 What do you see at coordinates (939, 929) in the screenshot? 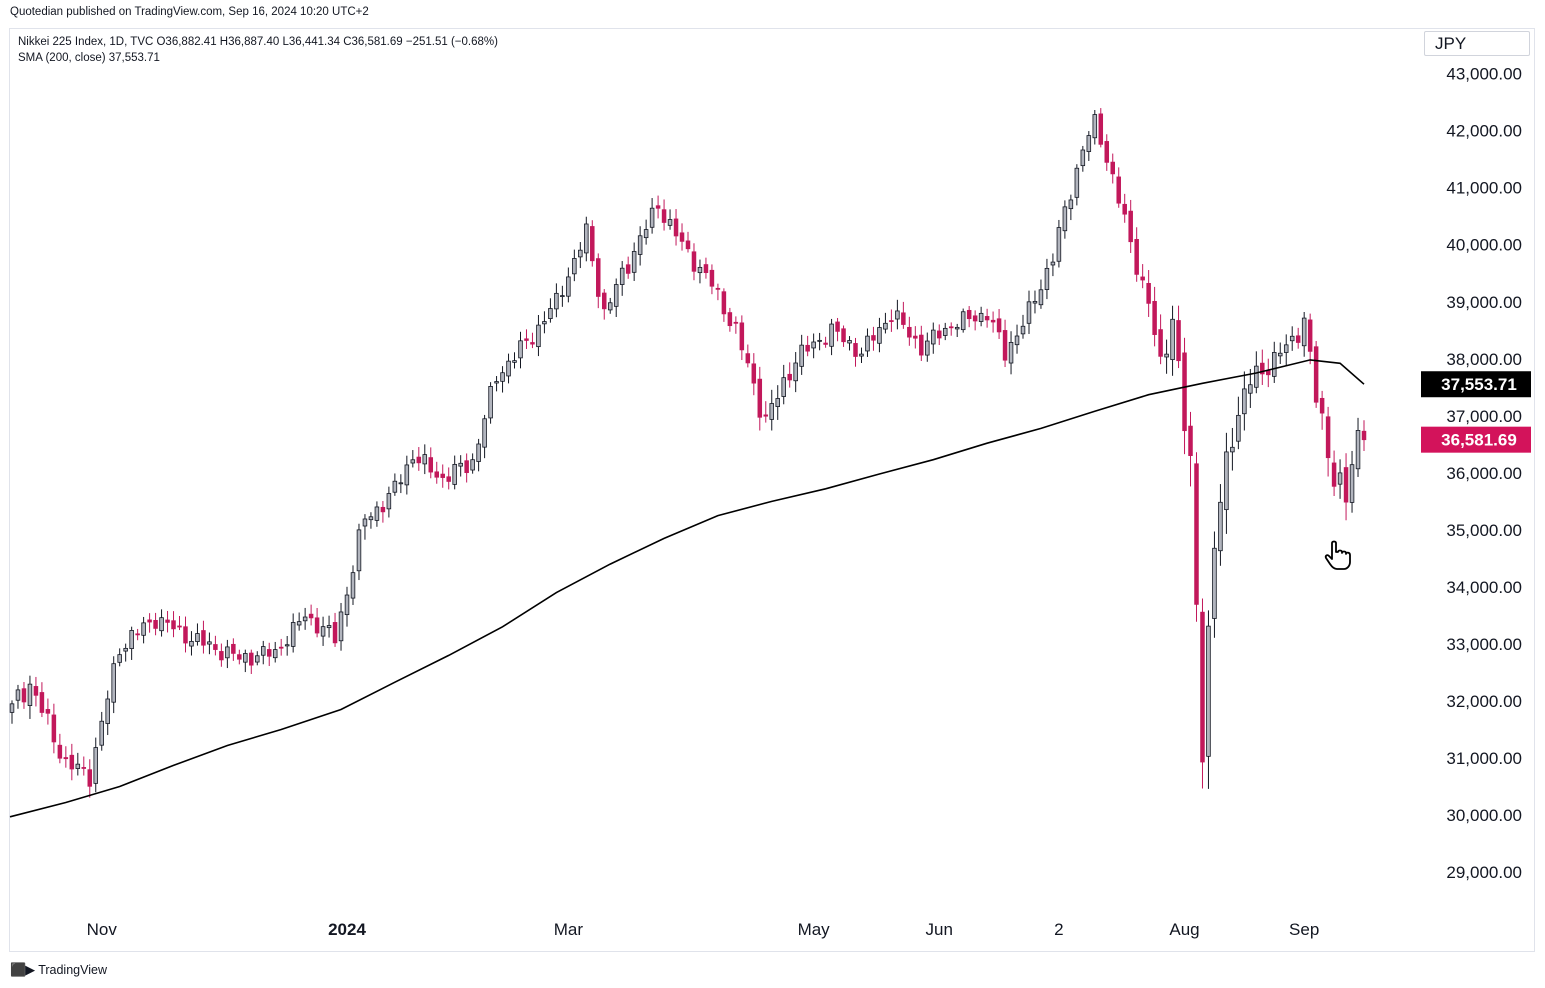
I see `x-tick-label: Jun` at bounding box center [939, 929].